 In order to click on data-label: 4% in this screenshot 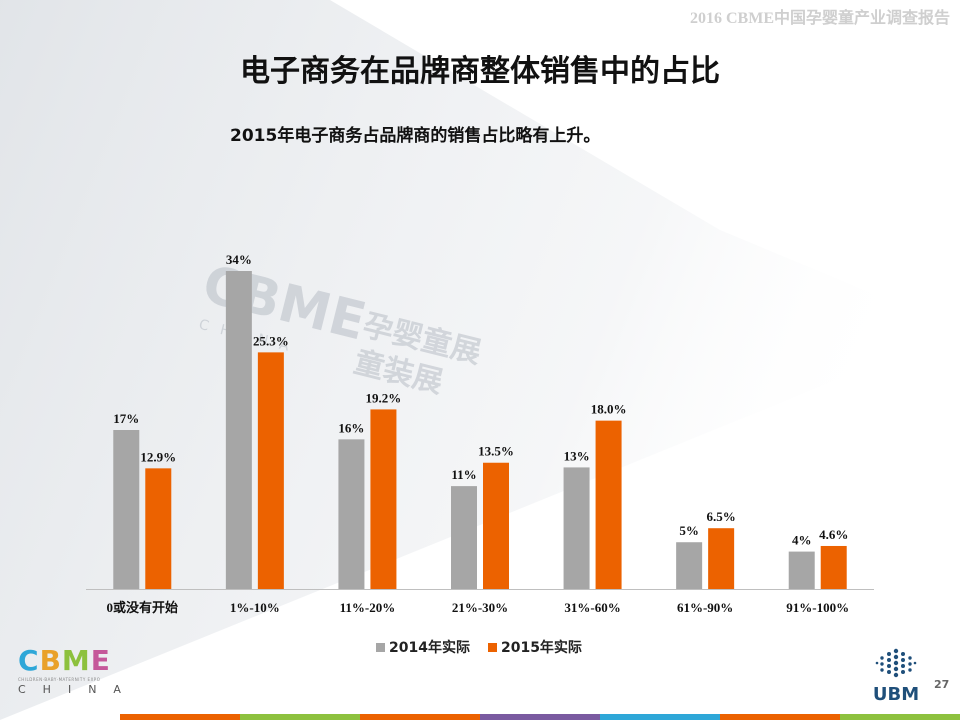, I will do `click(802, 540)`.